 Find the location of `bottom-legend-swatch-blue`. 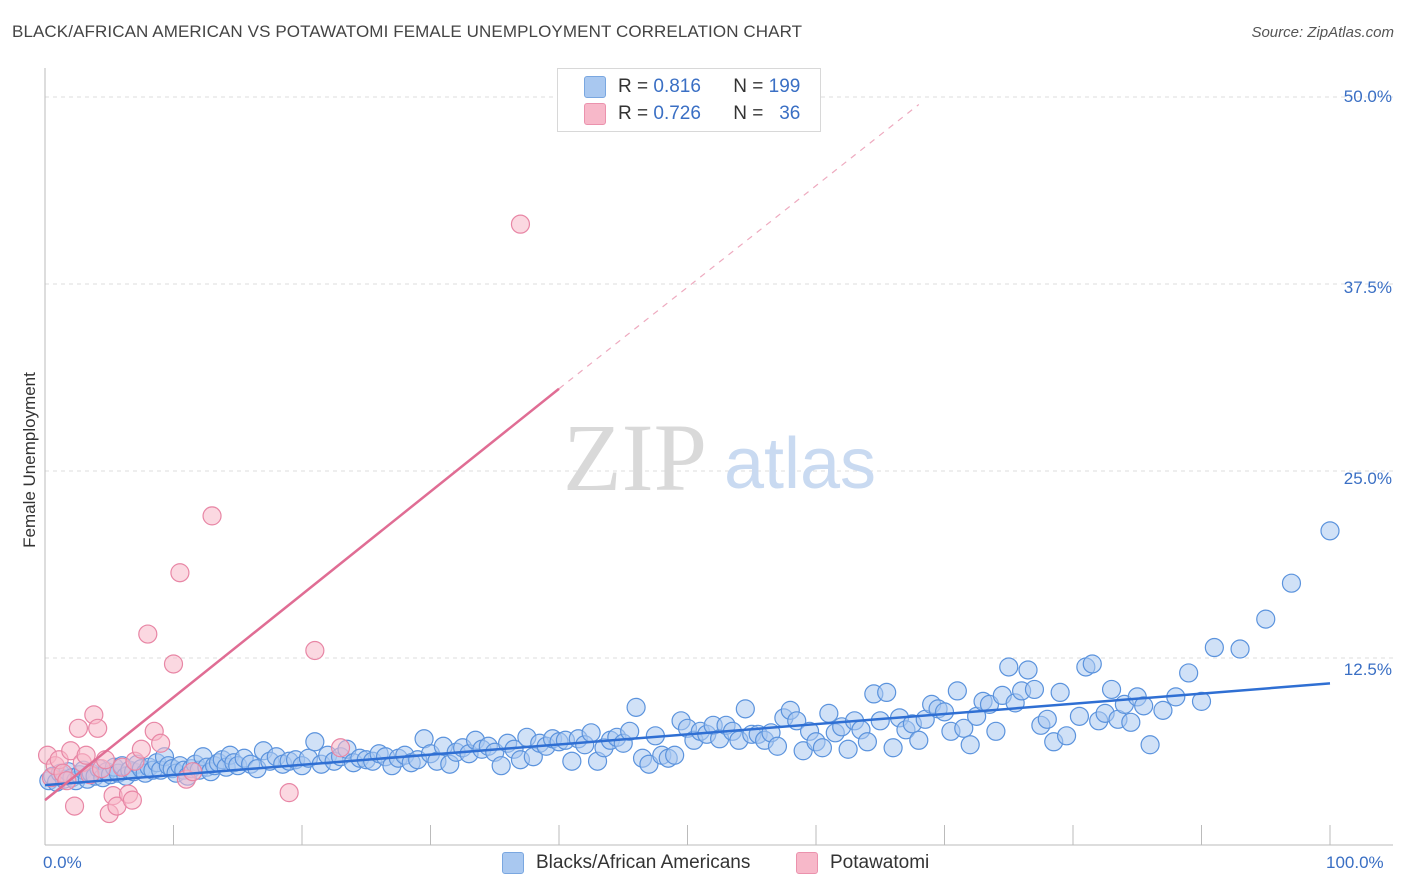

bottom-legend-swatch-blue is located at coordinates (513, 863).